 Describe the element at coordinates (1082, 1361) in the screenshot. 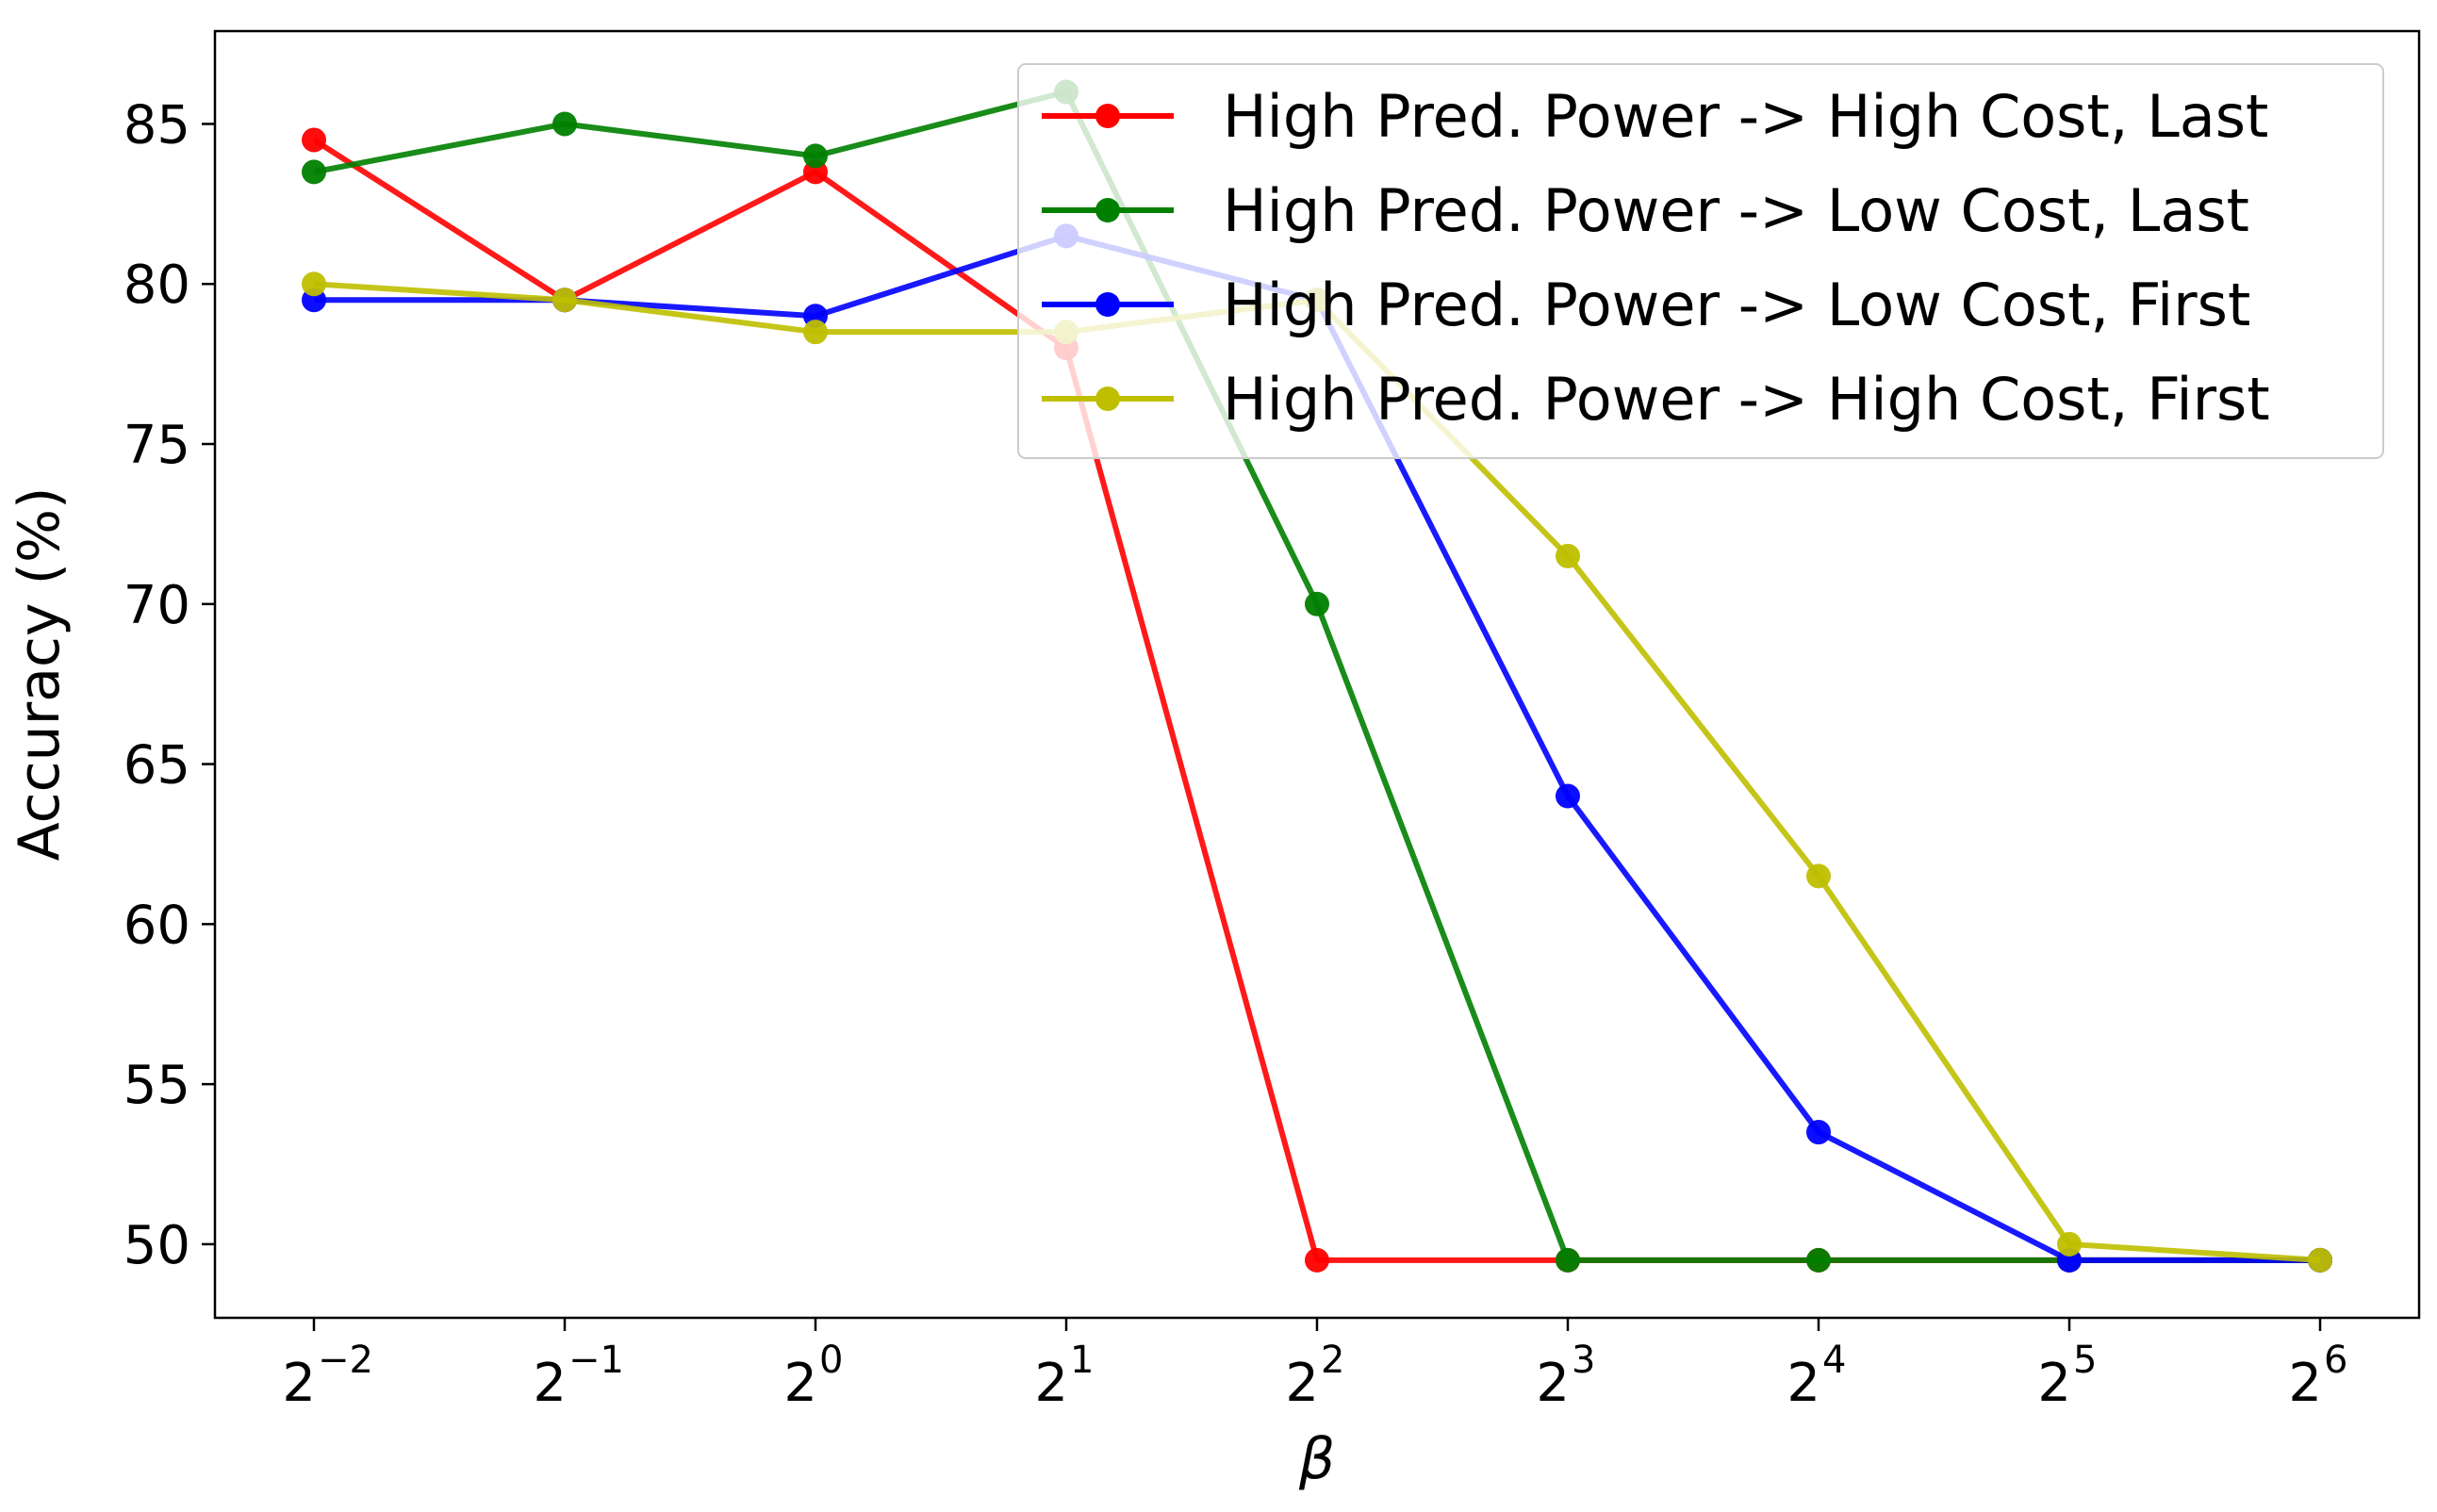

I see `x-tick-exponent: 1` at that location.